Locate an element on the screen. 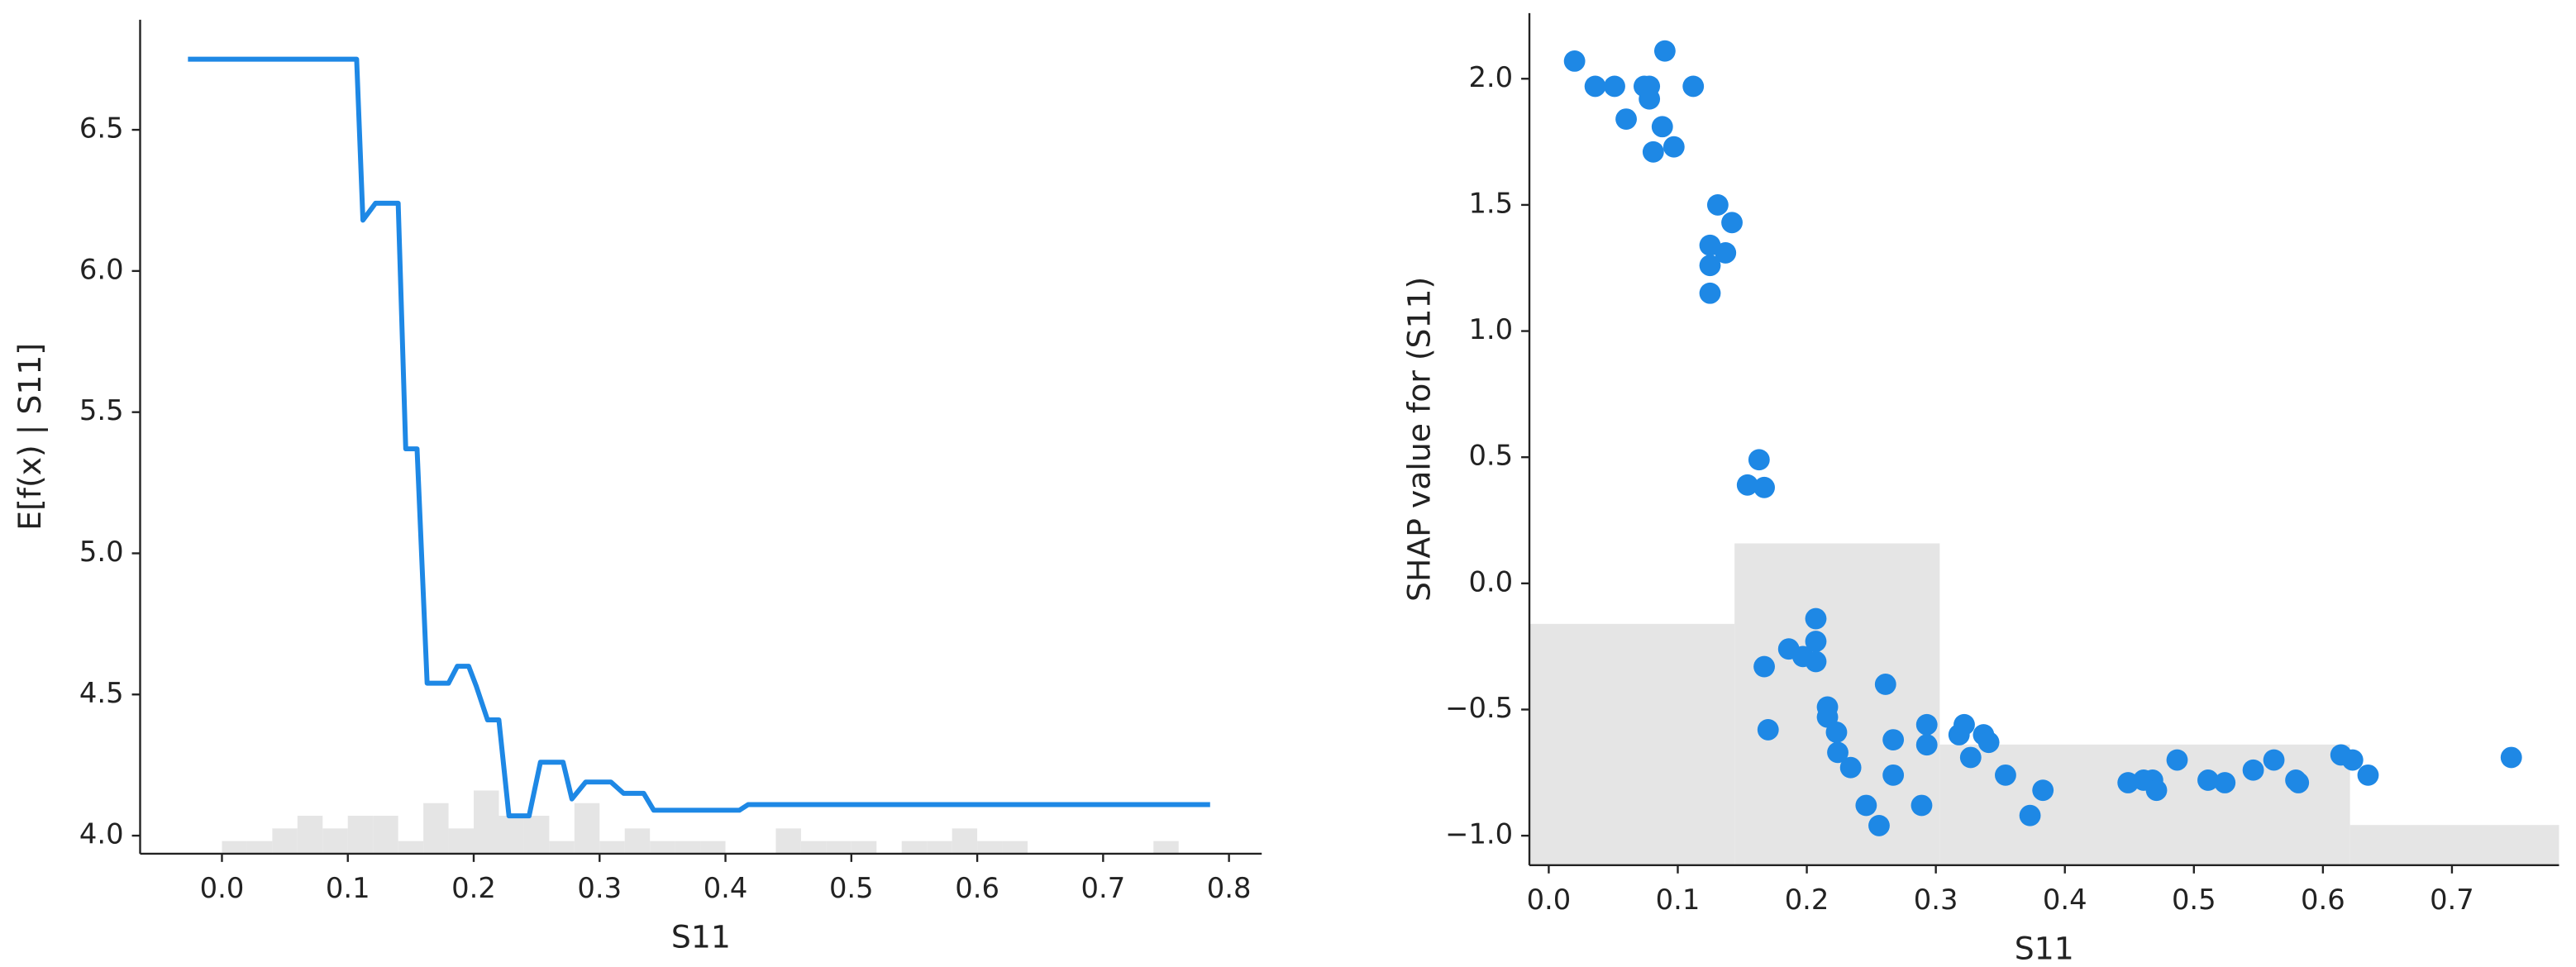  y-tick-label: 6.0 is located at coordinates (101, 269).